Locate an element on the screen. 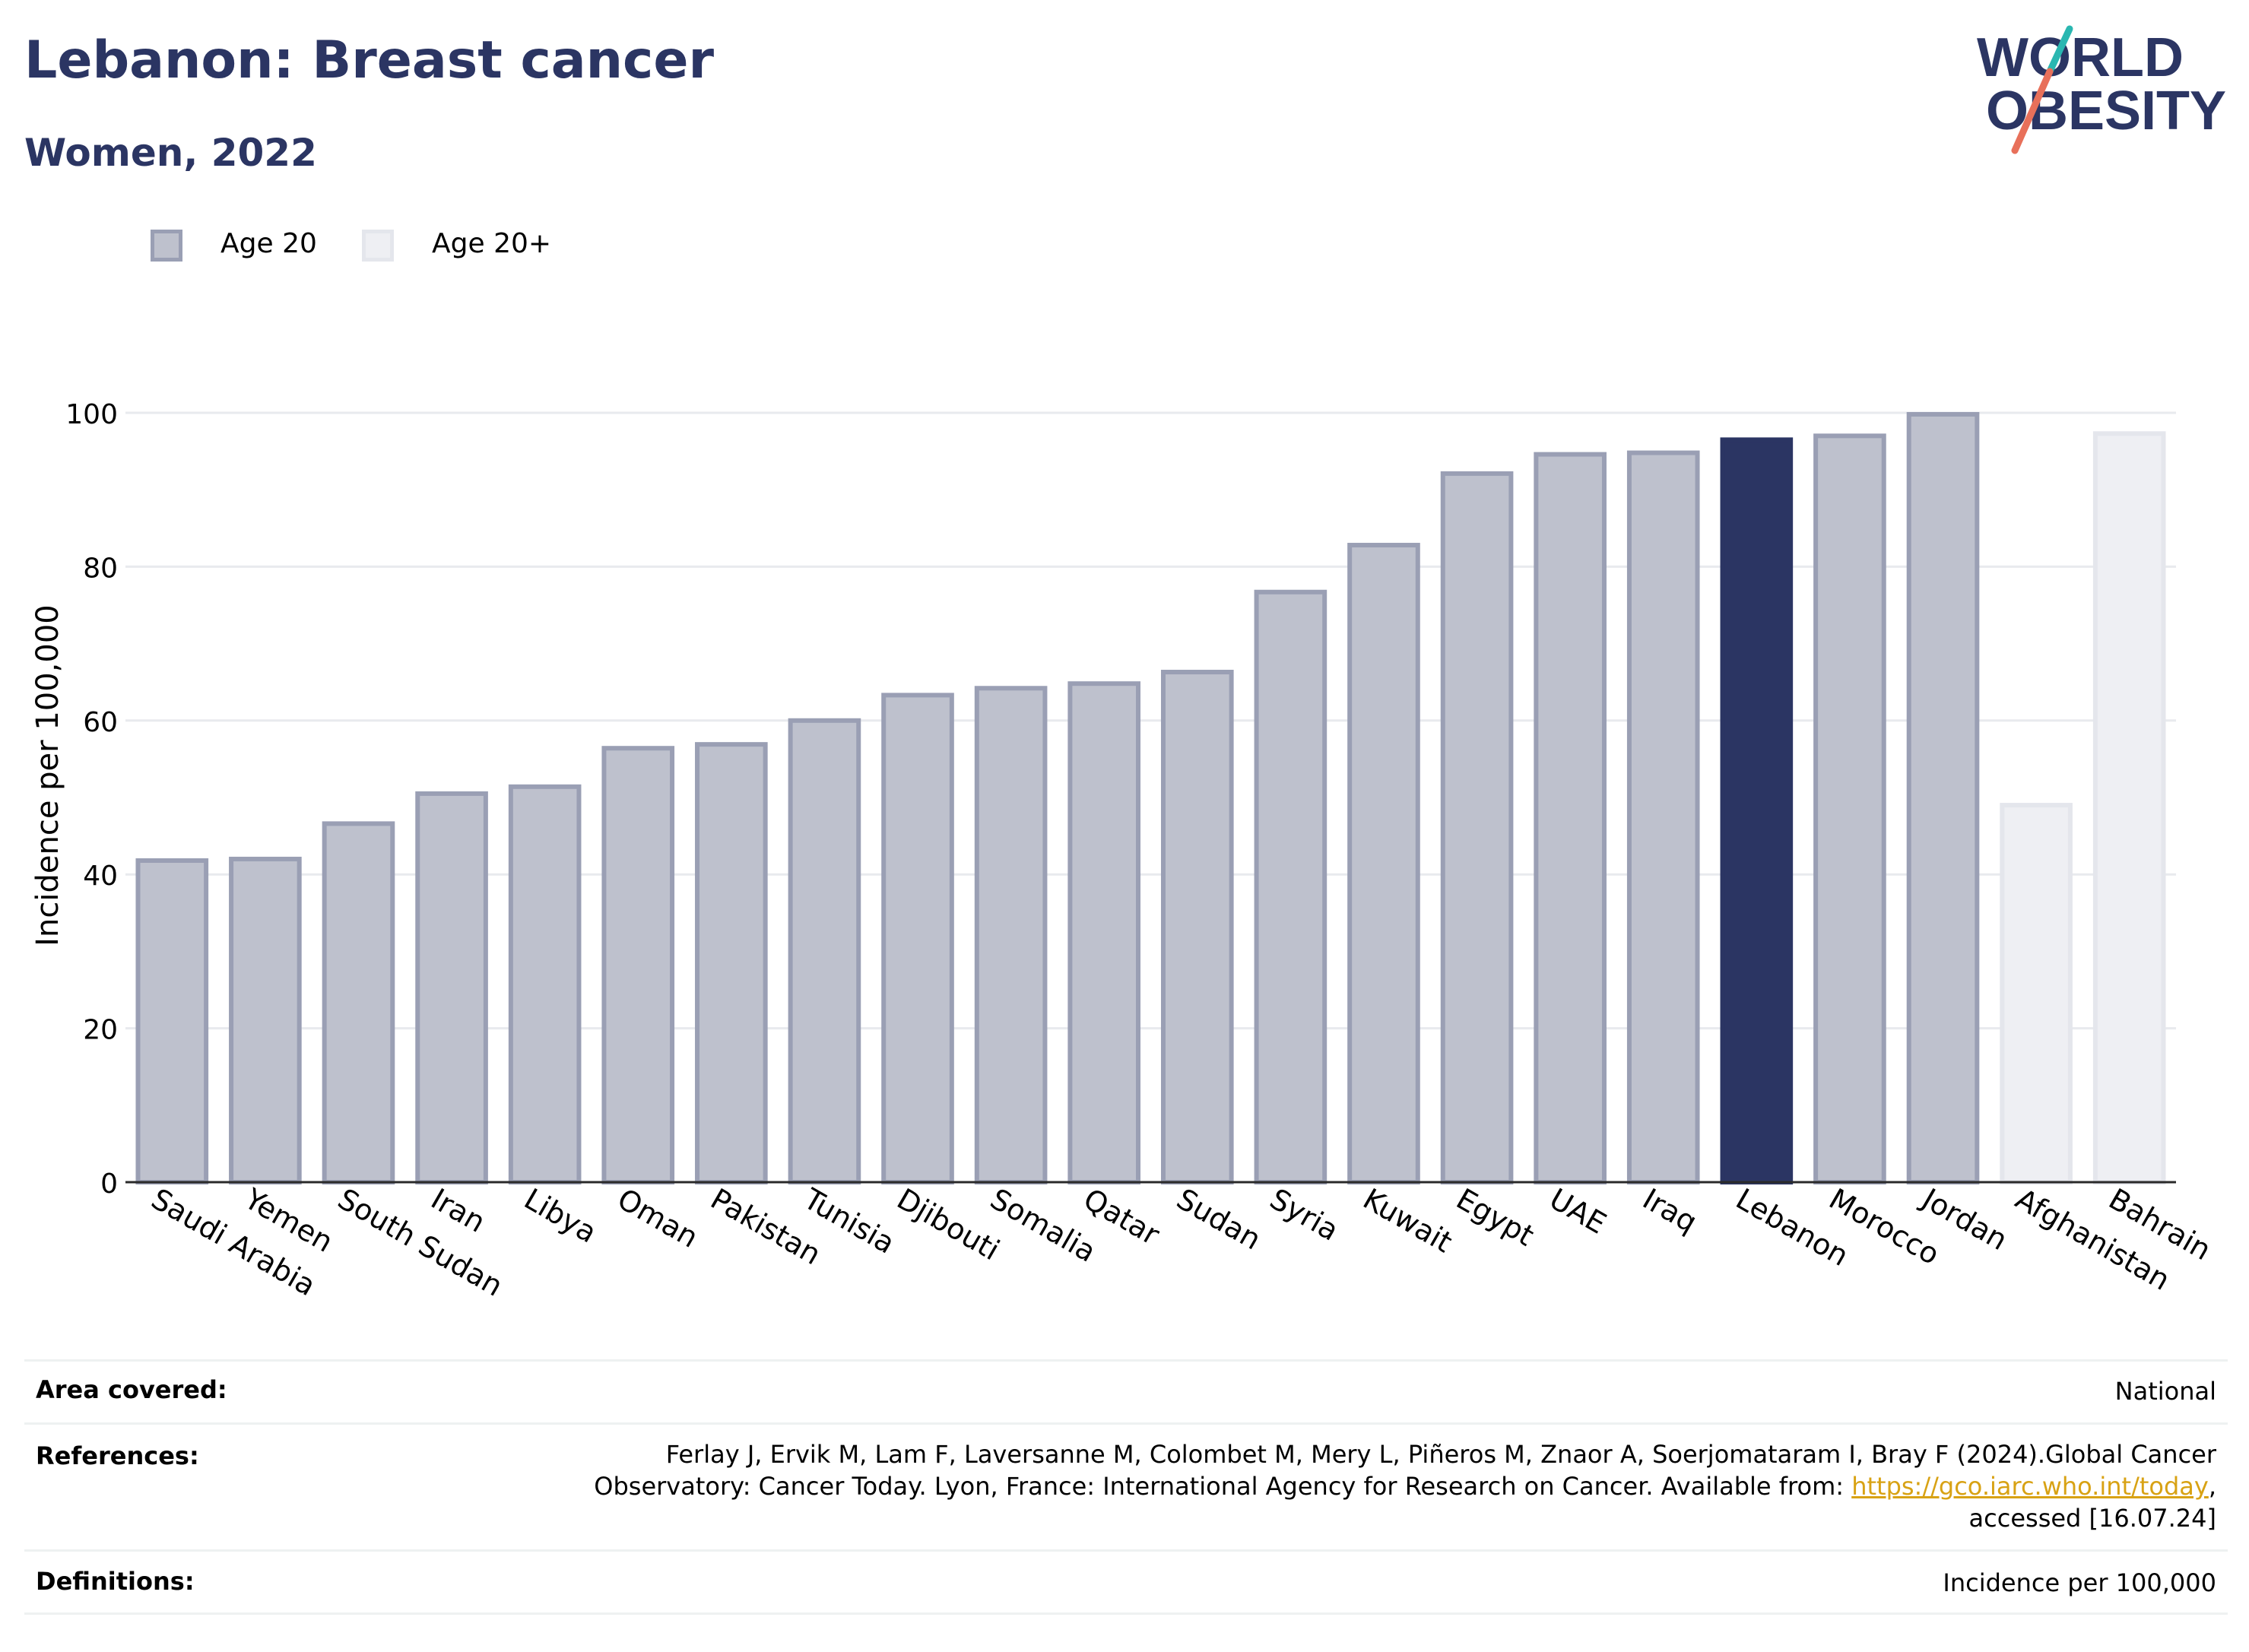 Image resolution: width=2249 pixels, height=1652 pixels. chart-subtitle: Women, 2022 is located at coordinates (170, 153).